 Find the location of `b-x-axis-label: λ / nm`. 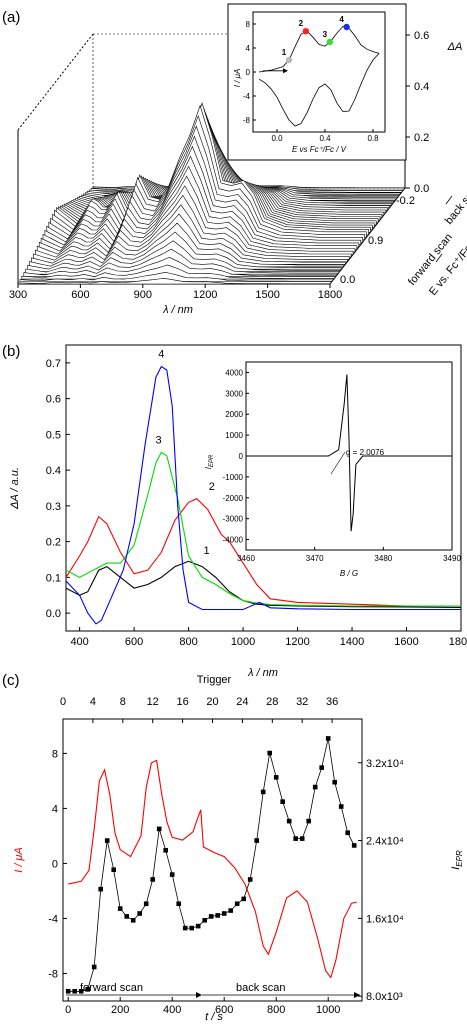

b-x-axis-label: λ / nm is located at coordinates (262, 673).